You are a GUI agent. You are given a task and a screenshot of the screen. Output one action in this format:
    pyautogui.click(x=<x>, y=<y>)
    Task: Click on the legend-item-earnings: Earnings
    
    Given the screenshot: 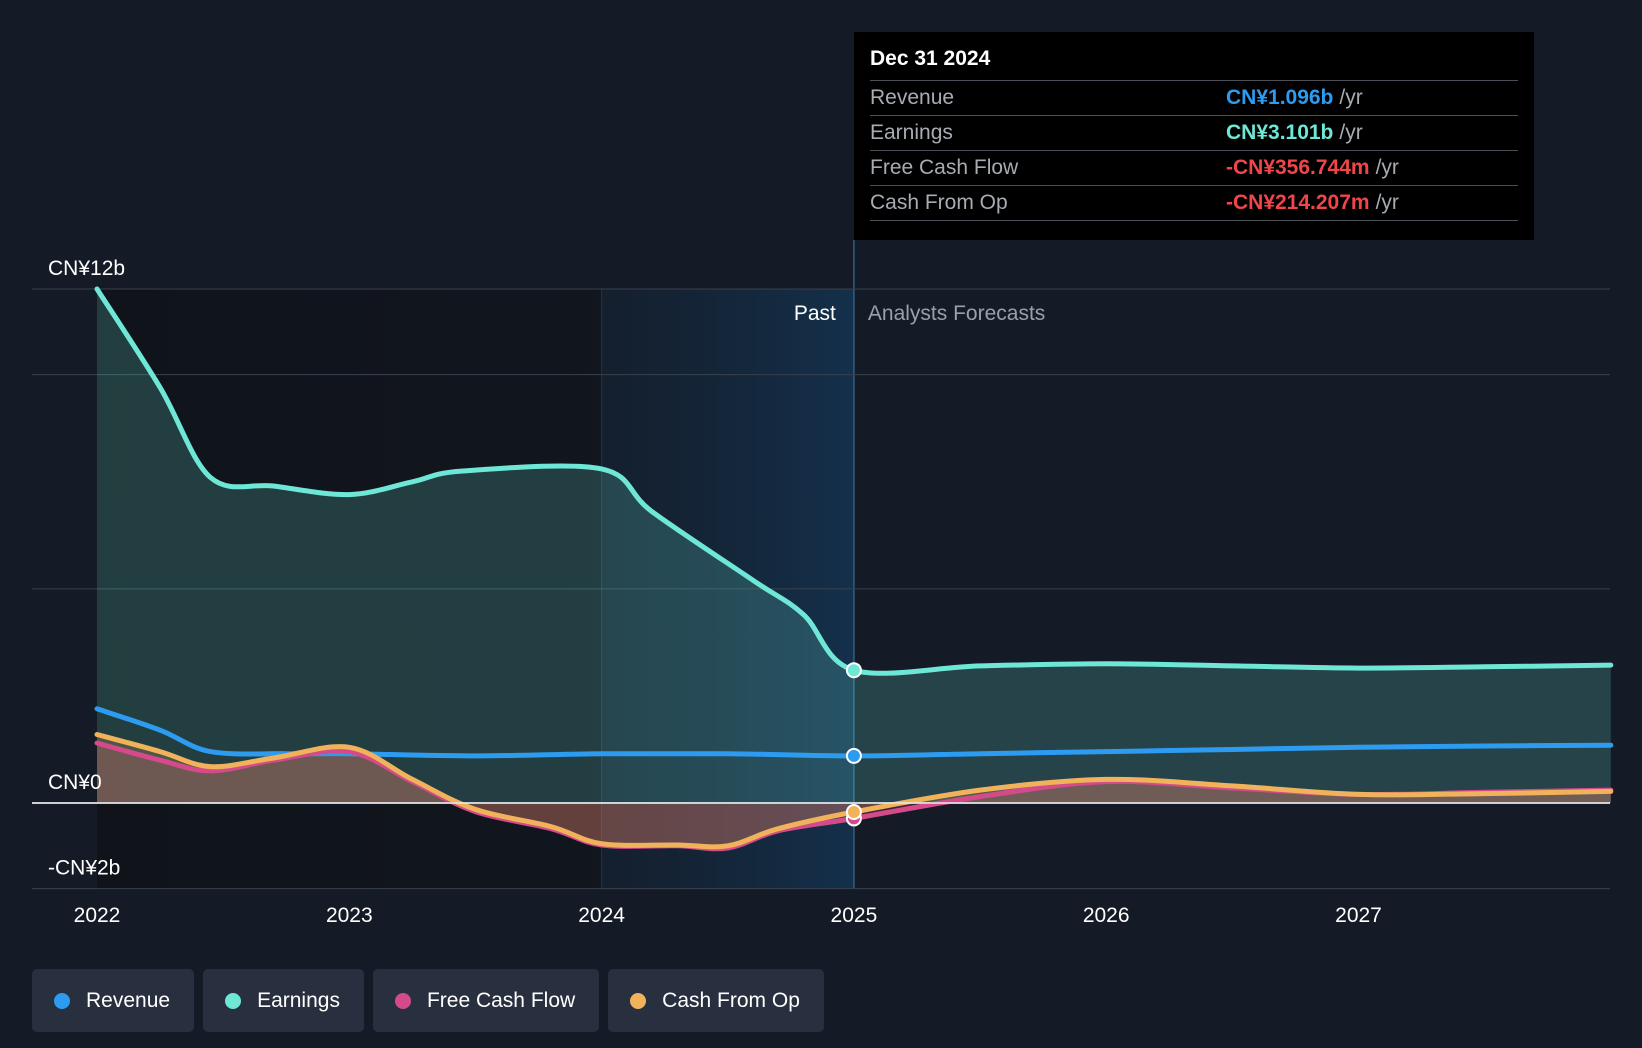 What is the action you would take?
    pyautogui.click(x=283, y=1000)
    